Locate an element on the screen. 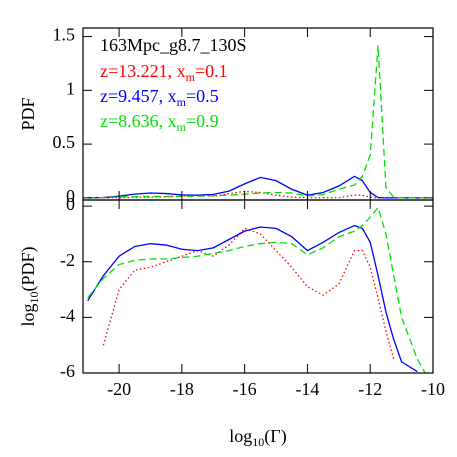  y-tick-label: -4 is located at coordinates (67, 315).